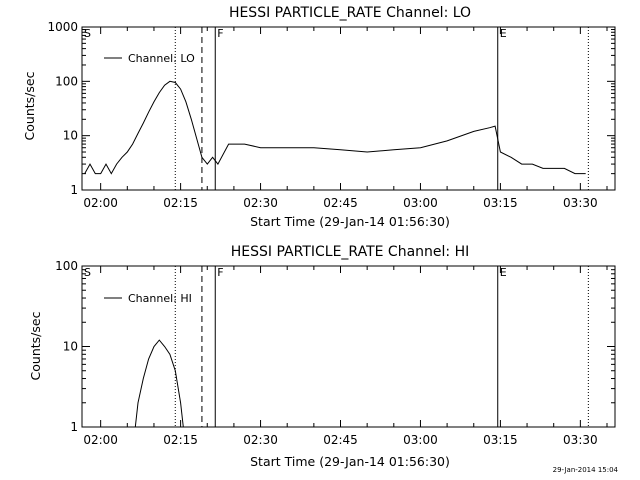 The height and width of the screenshot is (480, 640). I want to click on panel-lo-legend: Channel: LO, so click(149, 58).